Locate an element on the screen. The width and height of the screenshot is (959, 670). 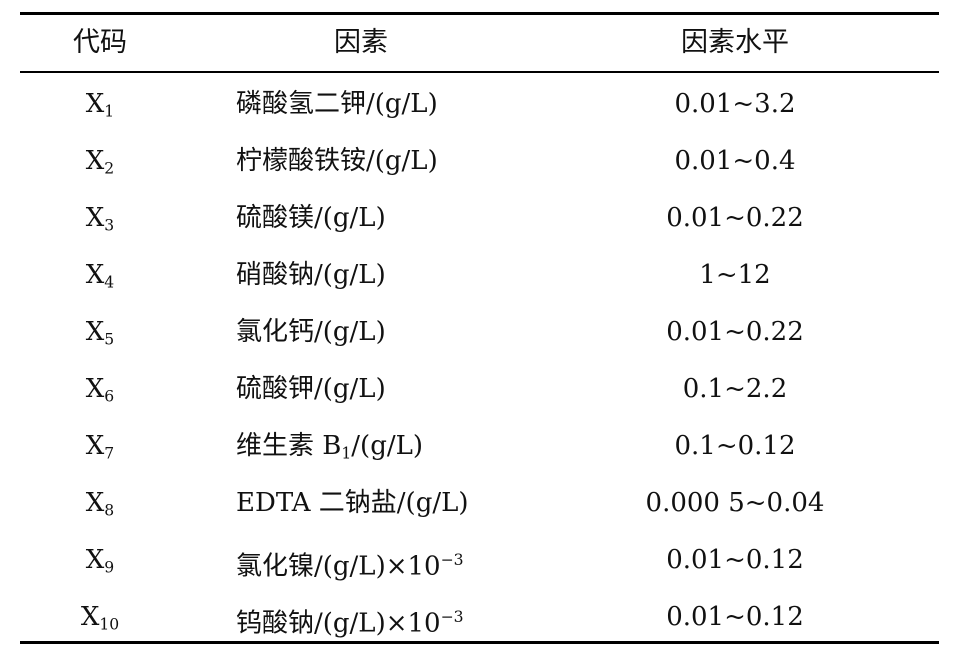
row-code: X7 is located at coordinates (100, 447).